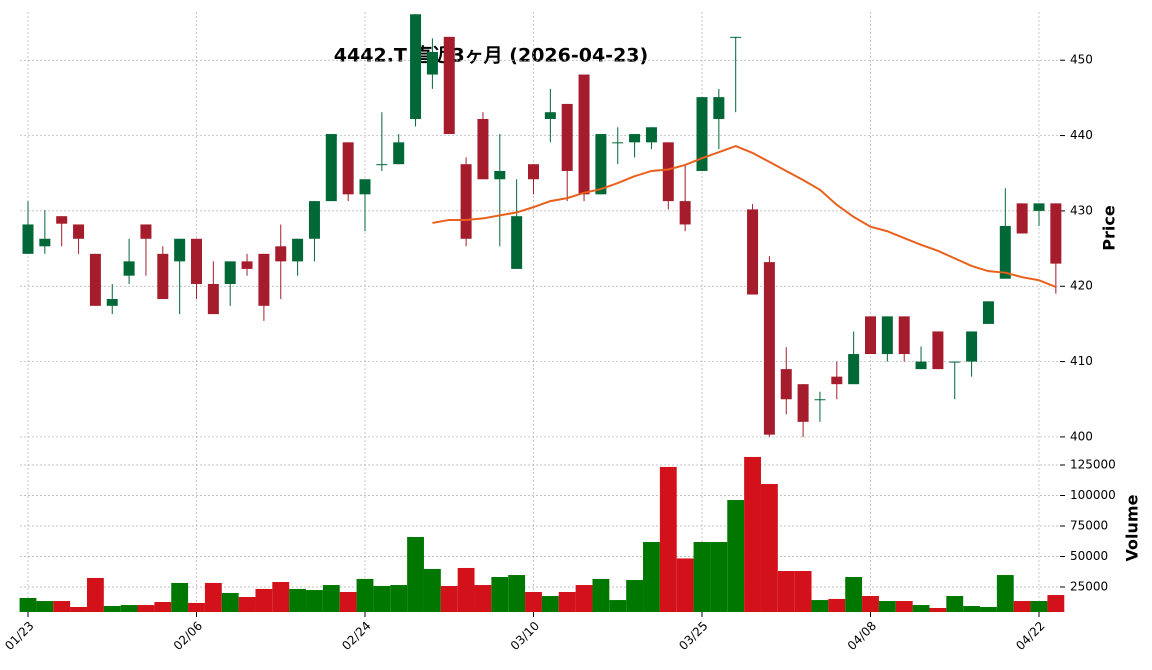 This screenshot has width=1152, height=670. I want to click on y2-tick-label: 25000, so click(1089, 586).